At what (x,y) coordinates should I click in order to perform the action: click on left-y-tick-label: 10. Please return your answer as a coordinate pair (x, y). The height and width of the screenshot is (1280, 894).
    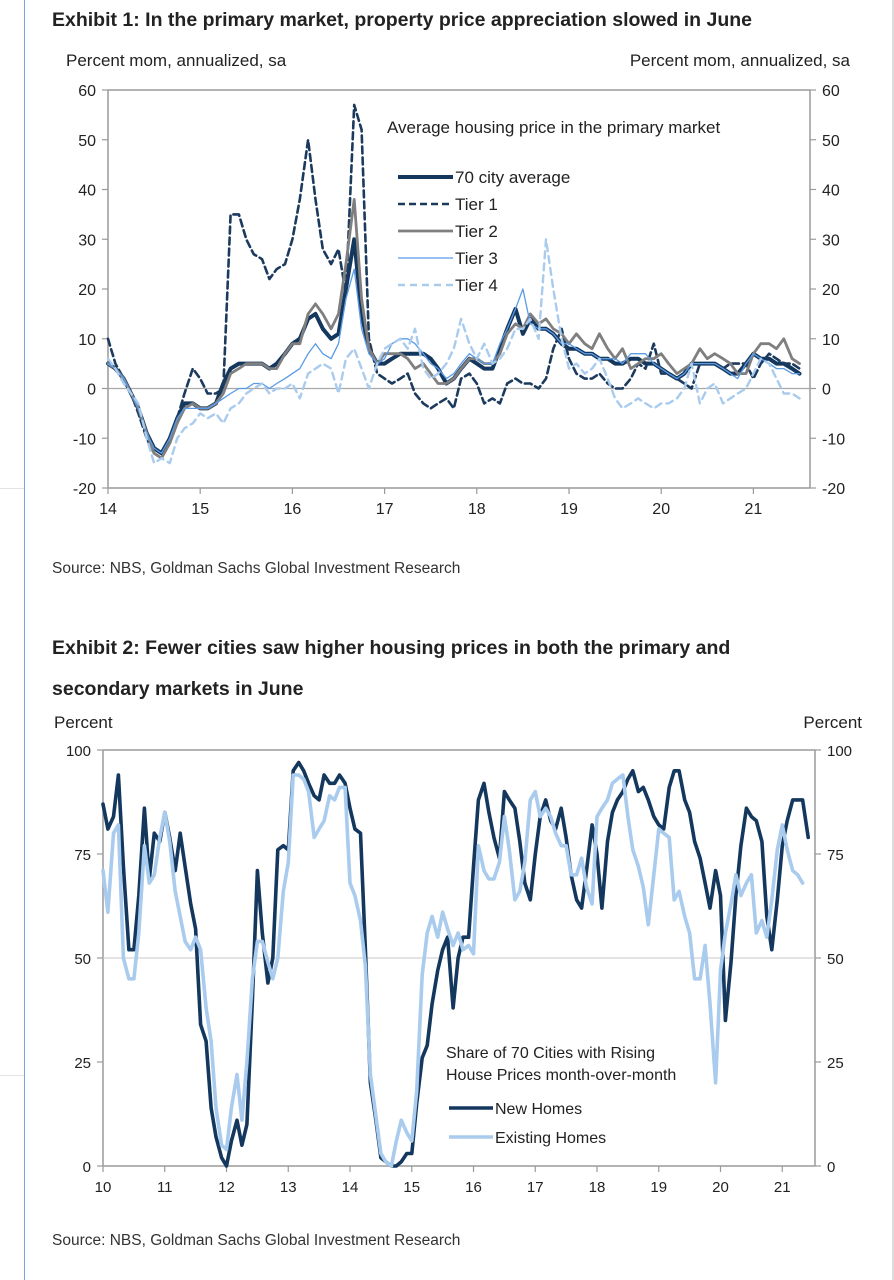
    Looking at the image, I should click on (87, 340).